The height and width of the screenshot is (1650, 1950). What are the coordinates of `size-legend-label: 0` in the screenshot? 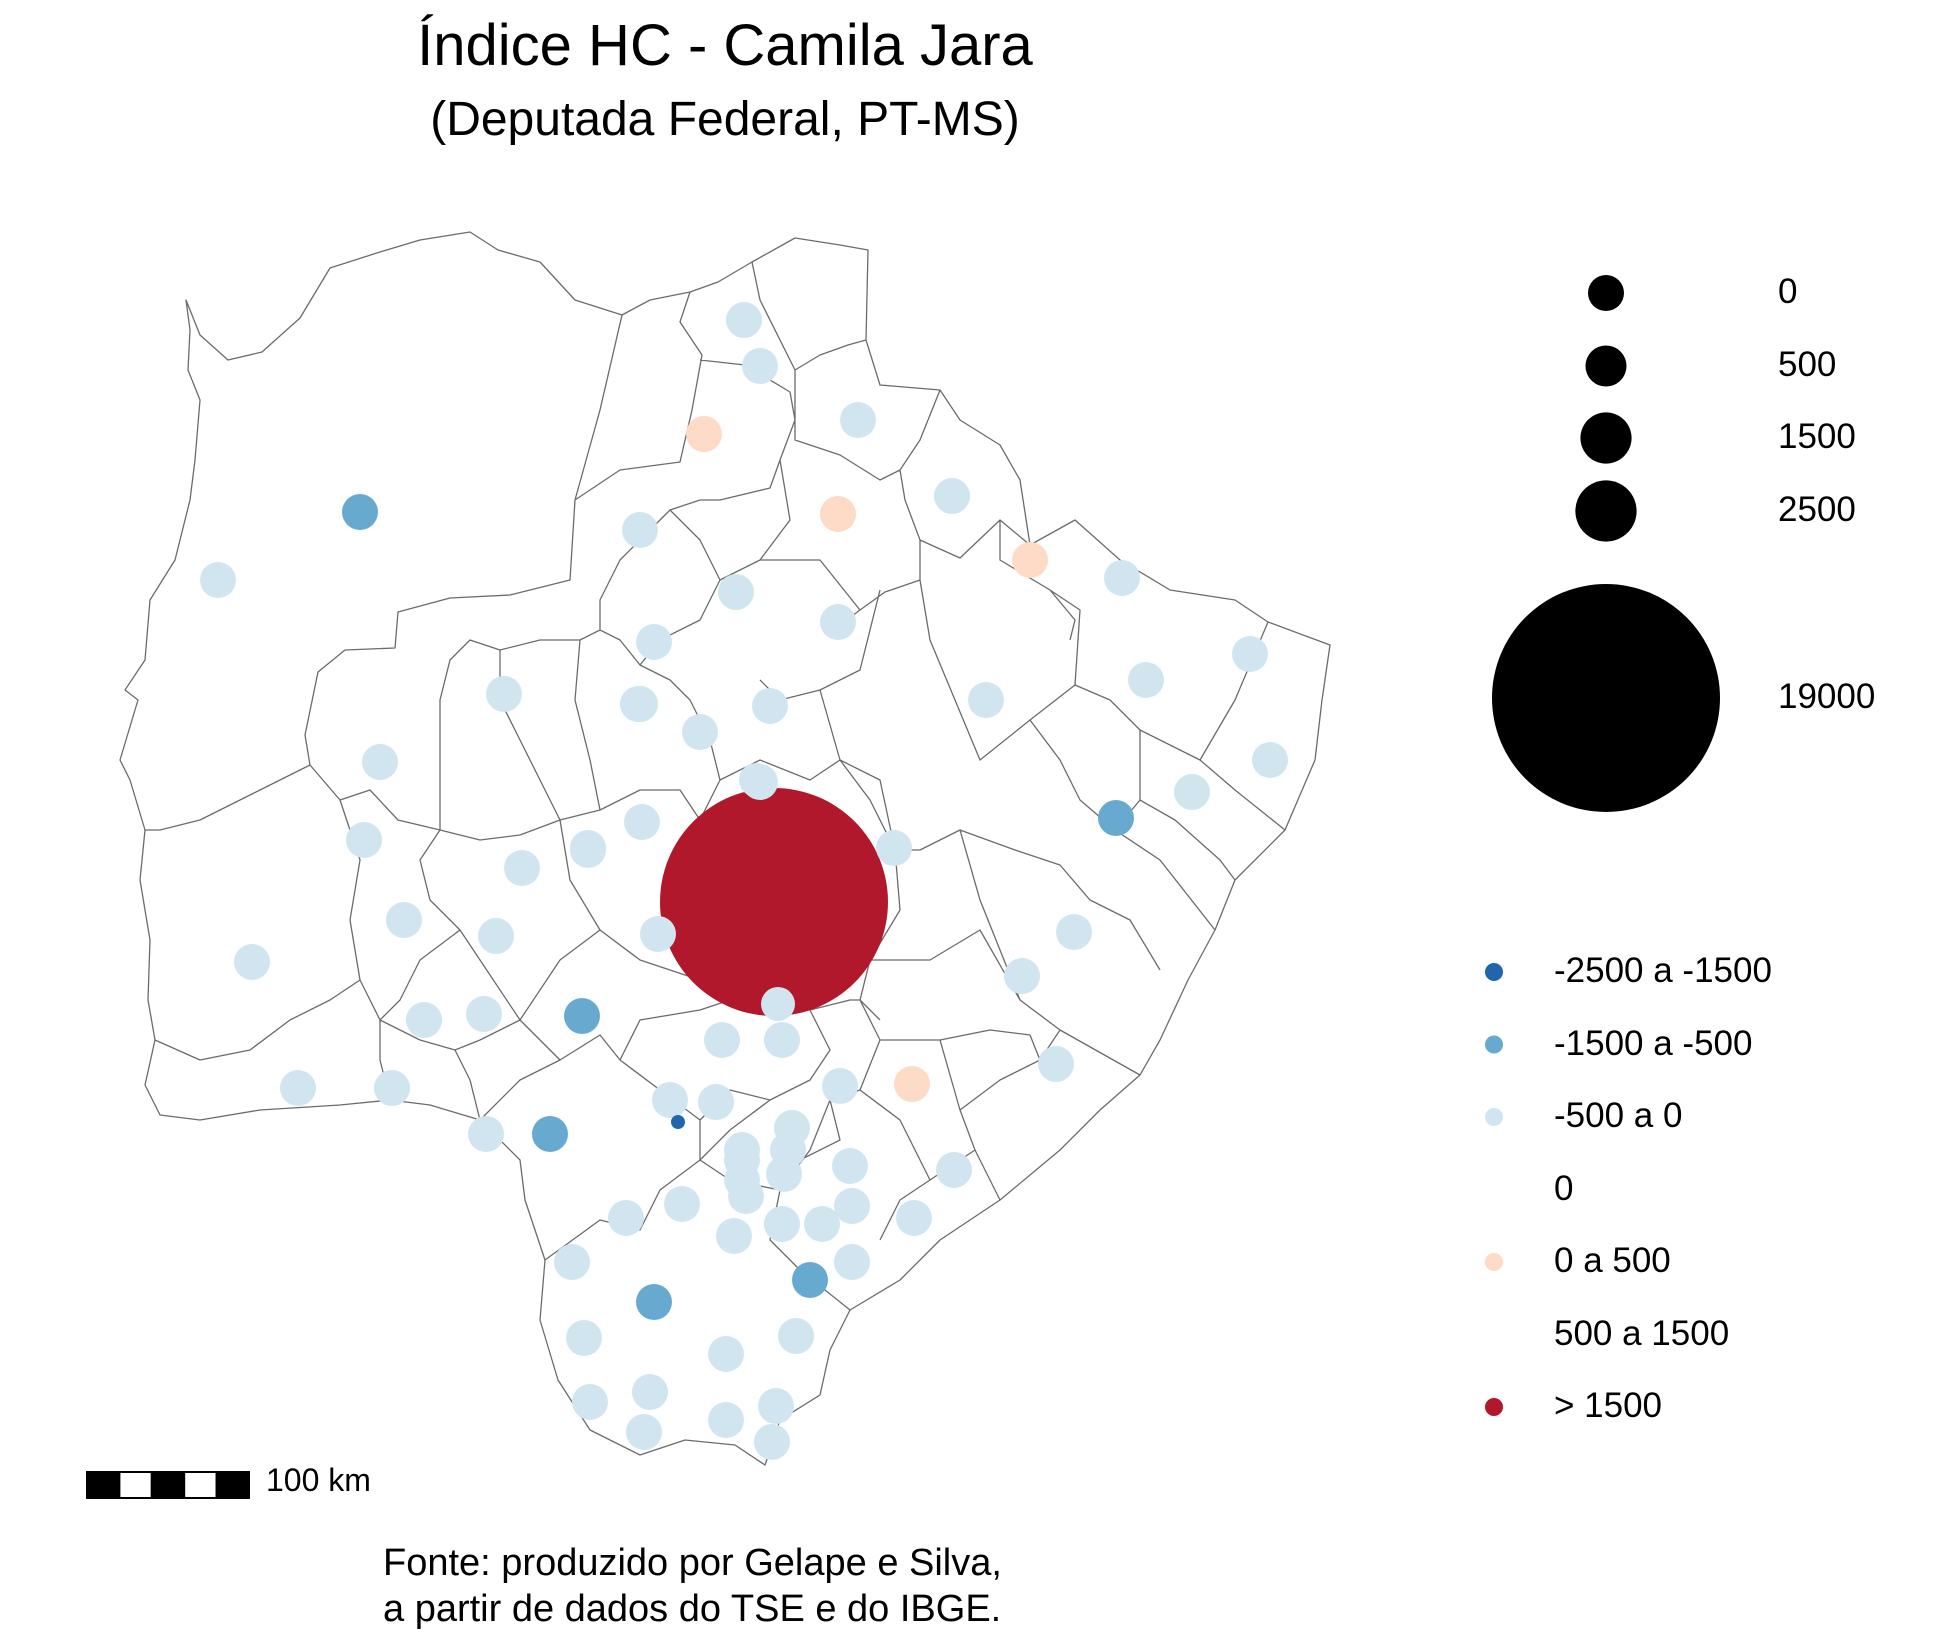 It's located at (1788, 291).